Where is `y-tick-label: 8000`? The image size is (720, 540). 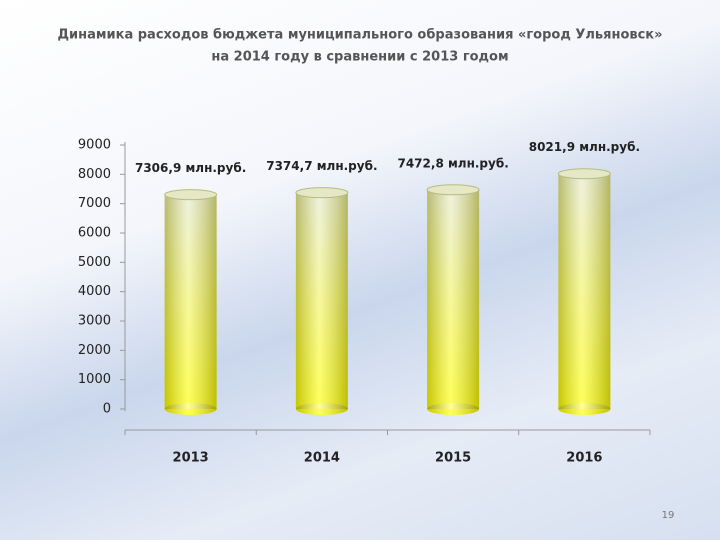 y-tick-label: 8000 is located at coordinates (94, 174).